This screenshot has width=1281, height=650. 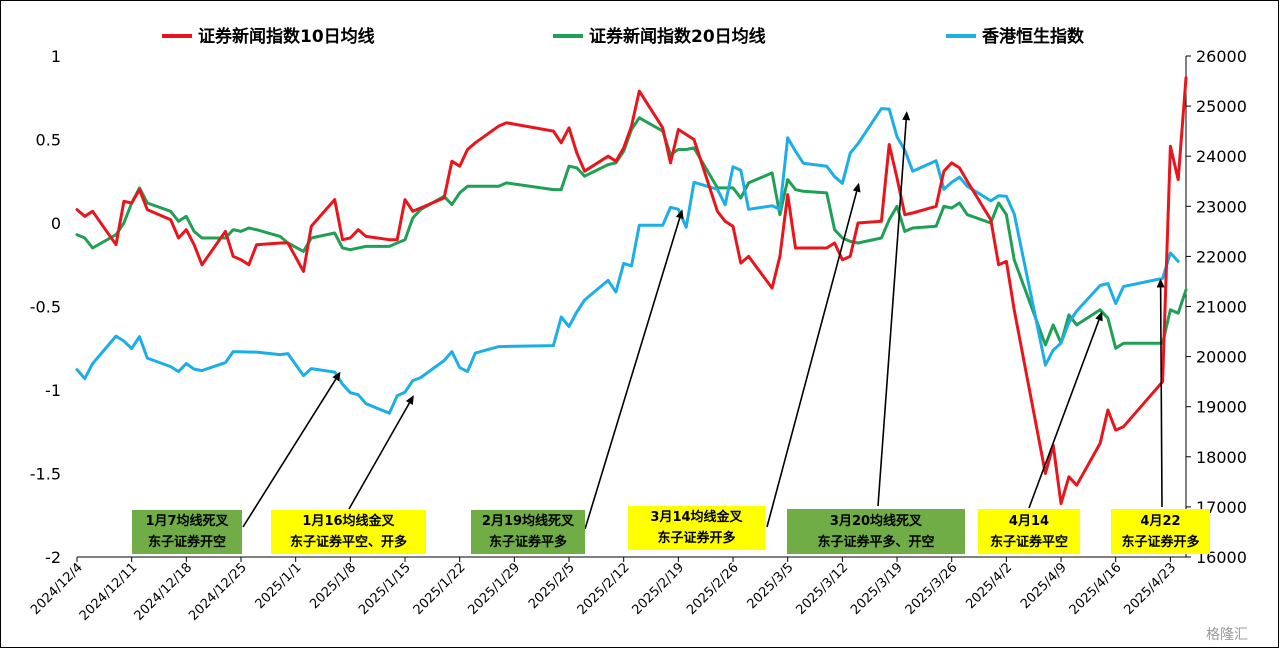 I want to click on annotation-line: 东子证券平空, so click(x=1028, y=542).